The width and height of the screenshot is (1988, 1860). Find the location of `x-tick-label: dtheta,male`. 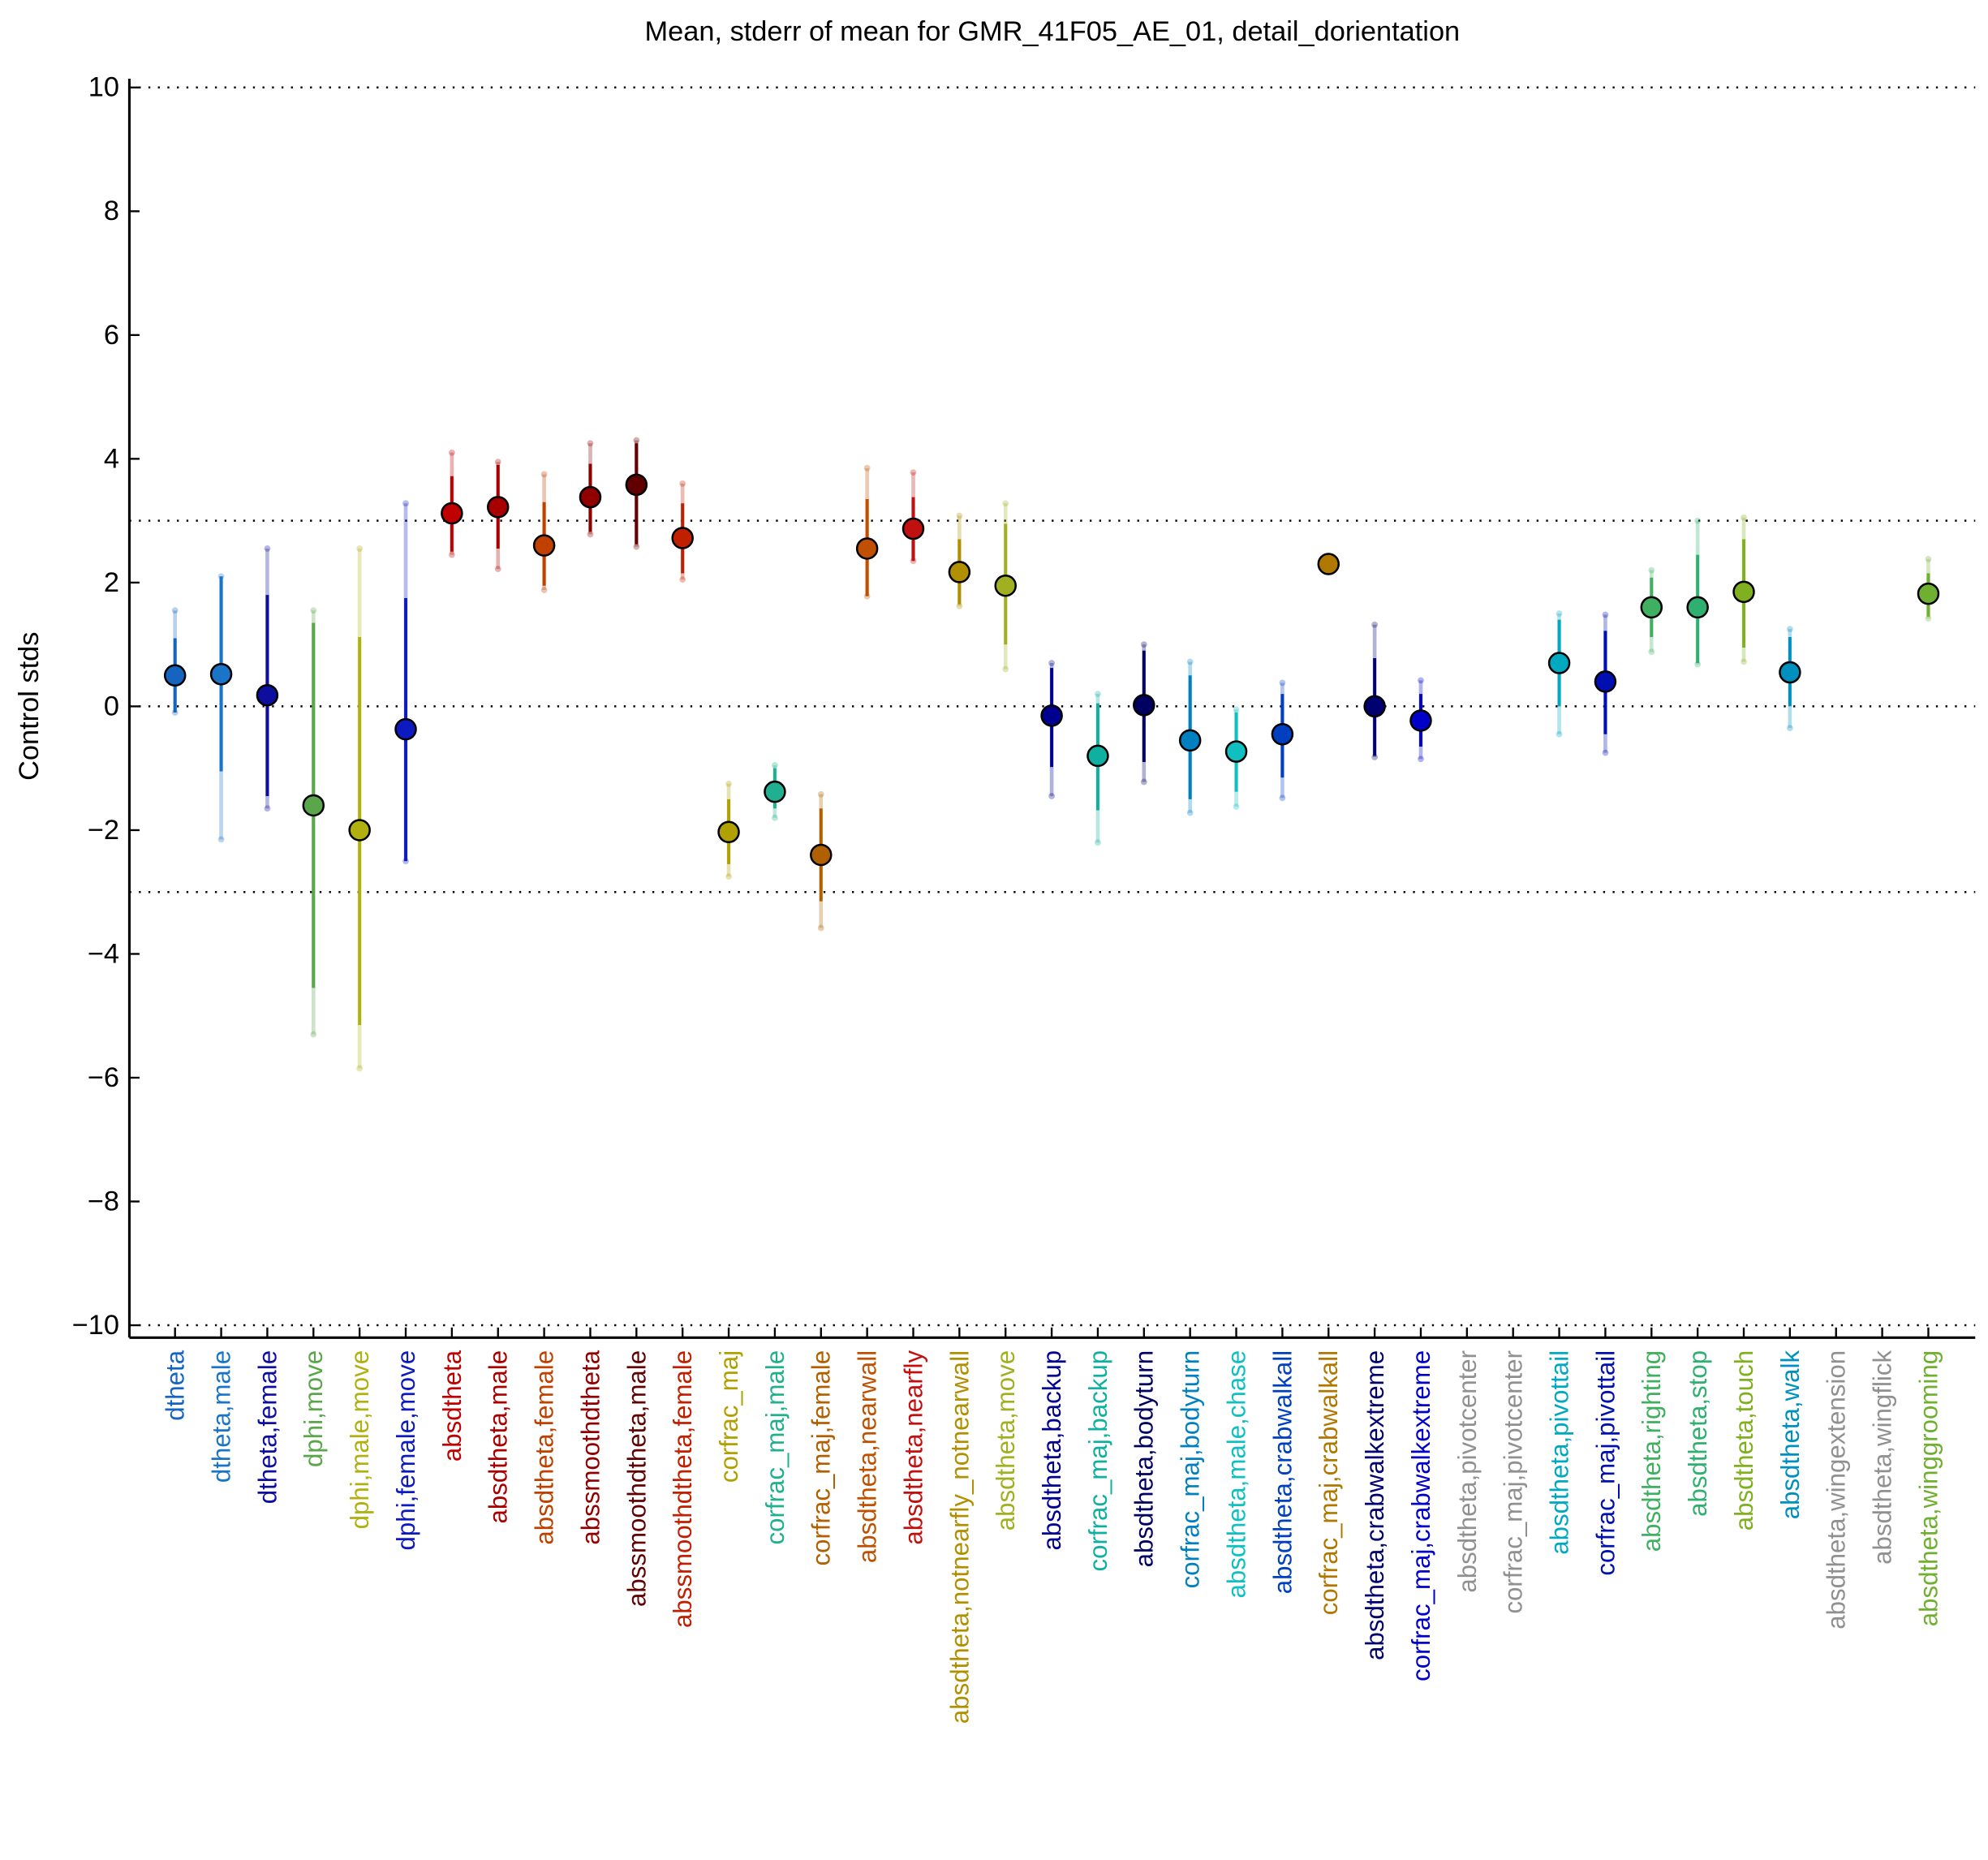

x-tick-label: dtheta,male is located at coordinates (222, 1416).